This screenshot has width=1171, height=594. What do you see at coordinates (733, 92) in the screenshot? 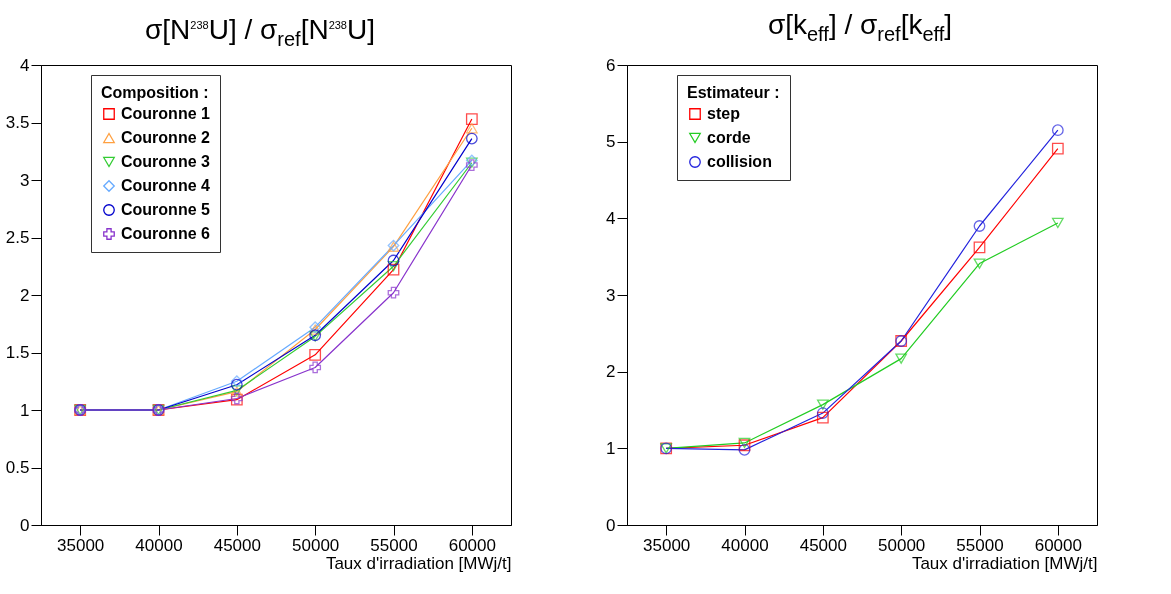
I see `legend-title: Estimateur :` at bounding box center [733, 92].